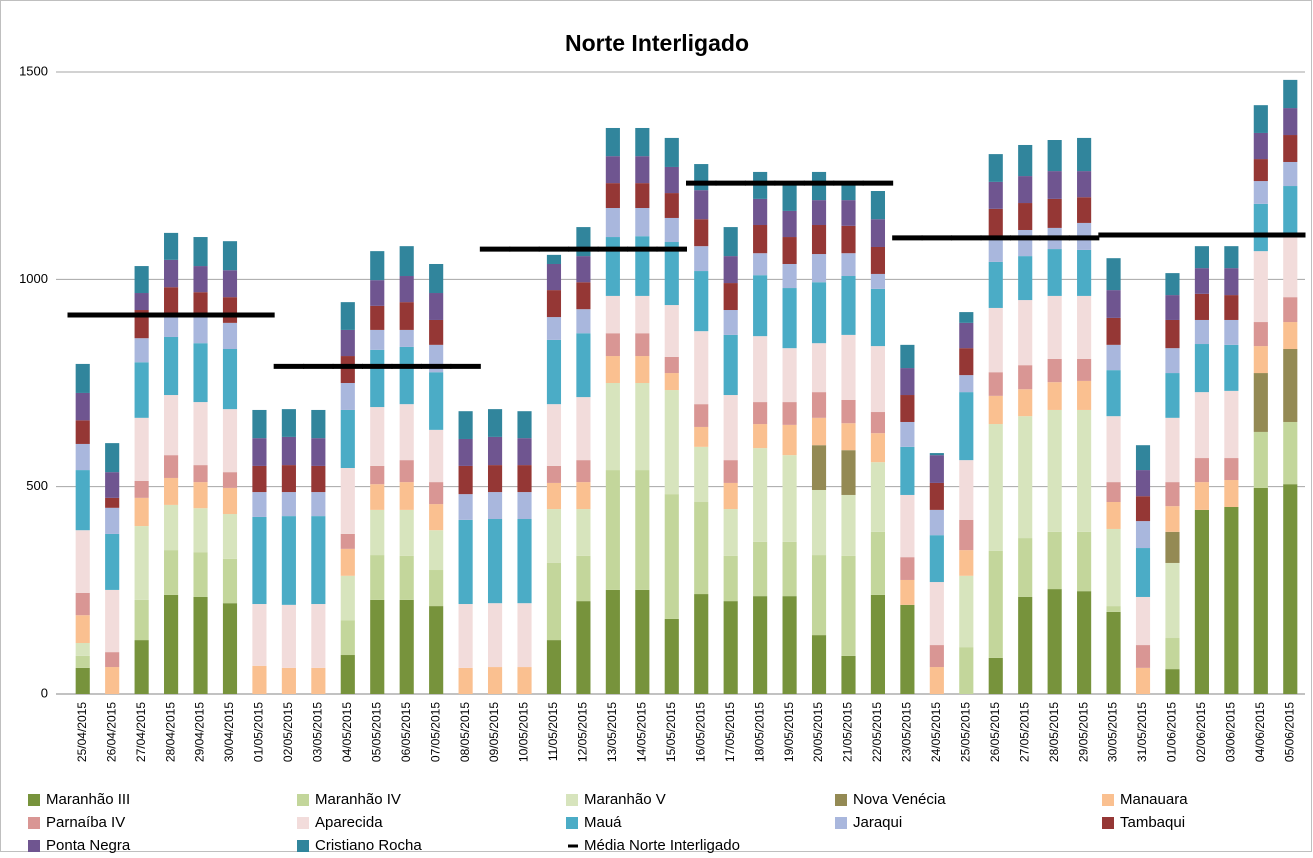 This screenshot has height=858, width=1313. What do you see at coordinates (1154, 799) in the screenshot?
I see `legend-label: Manauara` at bounding box center [1154, 799].